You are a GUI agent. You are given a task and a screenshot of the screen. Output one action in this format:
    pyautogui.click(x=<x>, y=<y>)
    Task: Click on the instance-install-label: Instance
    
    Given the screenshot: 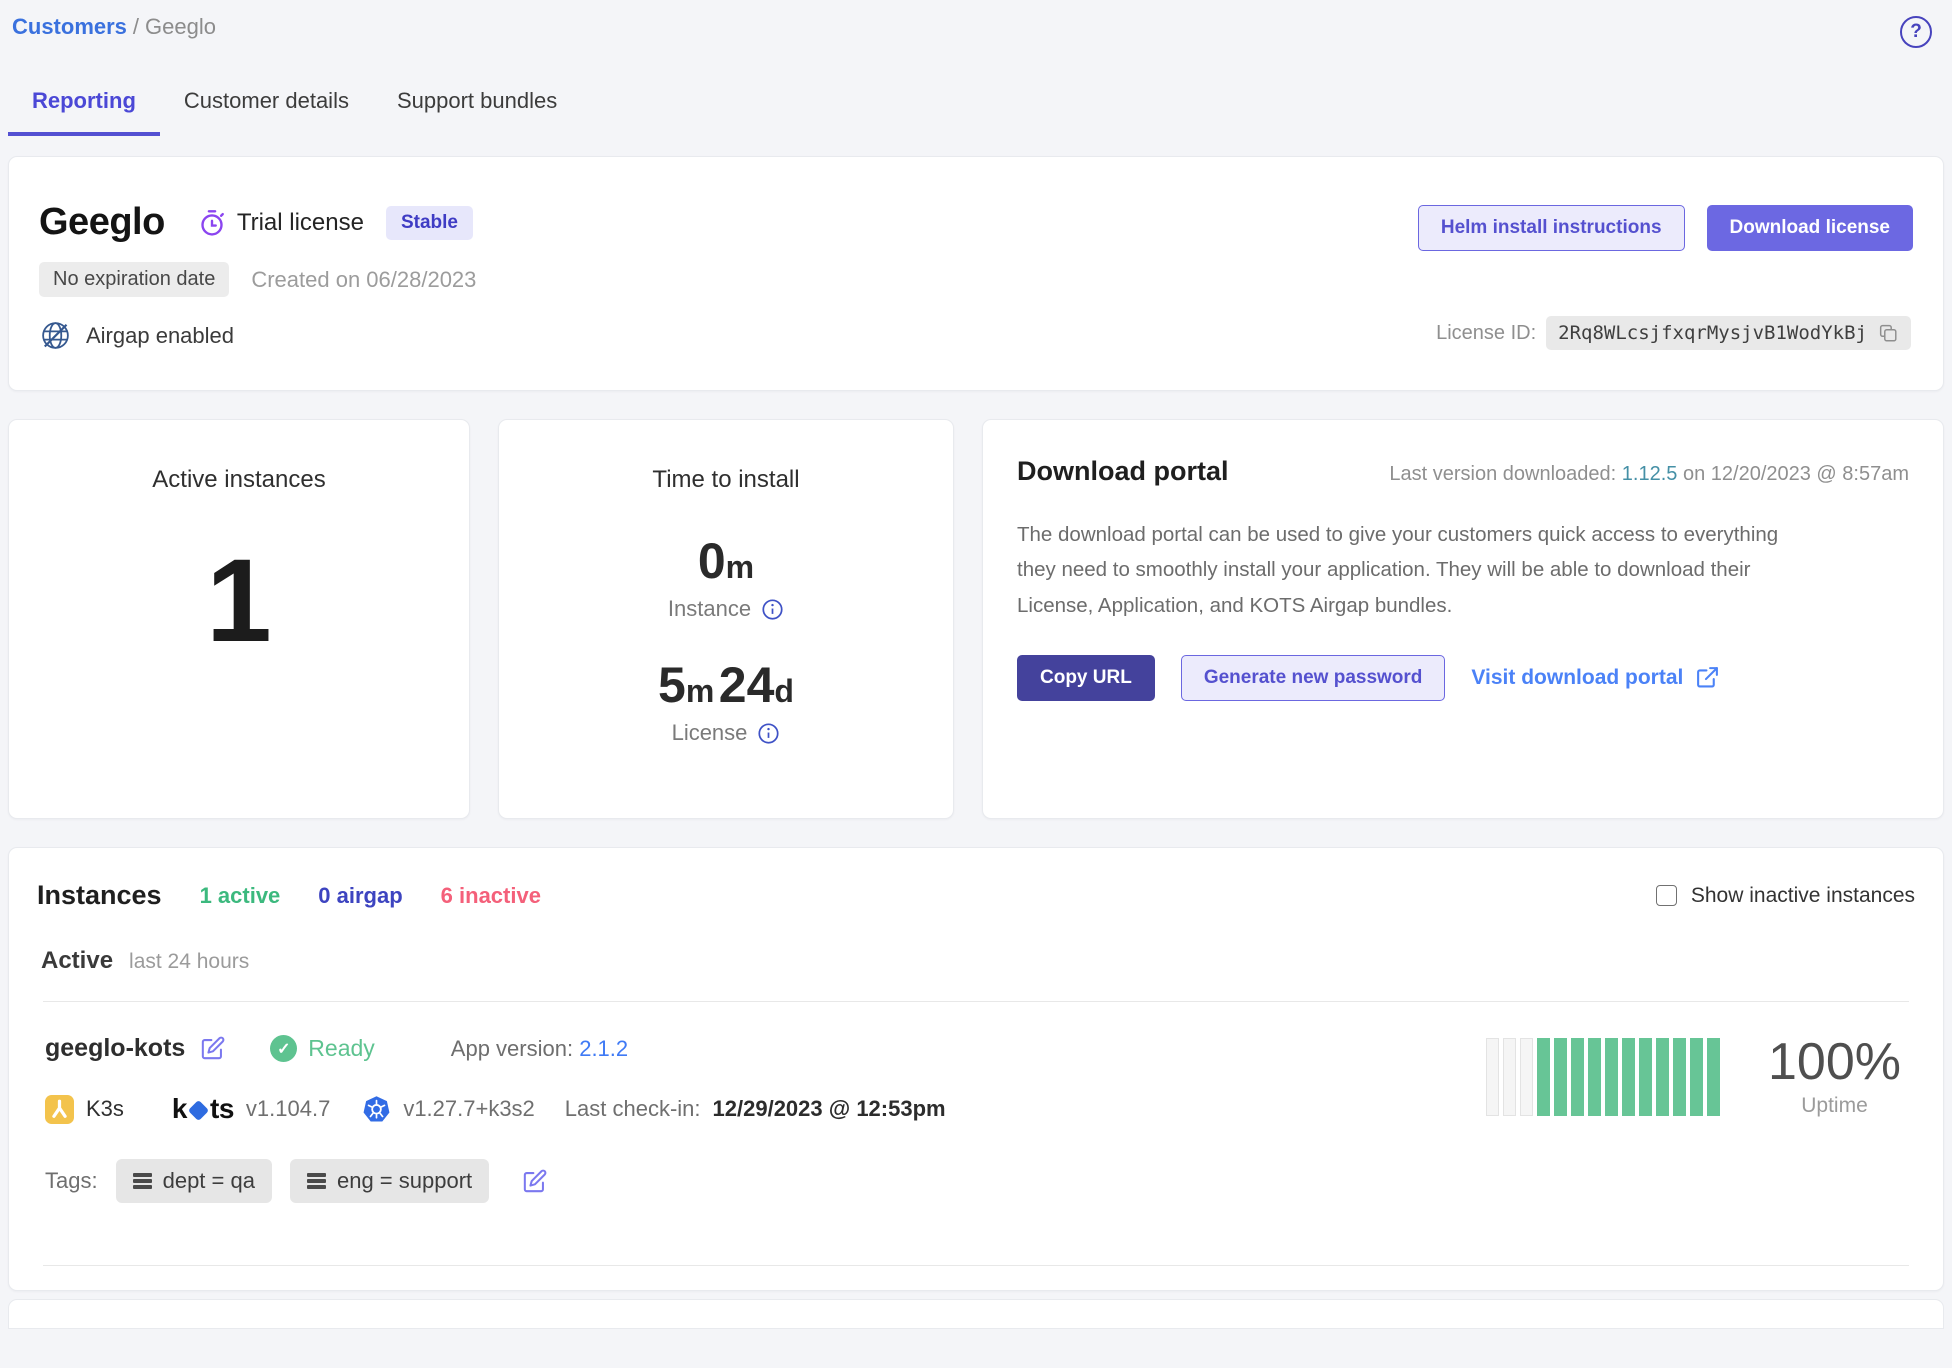 What is the action you would take?
    pyautogui.click(x=726, y=609)
    